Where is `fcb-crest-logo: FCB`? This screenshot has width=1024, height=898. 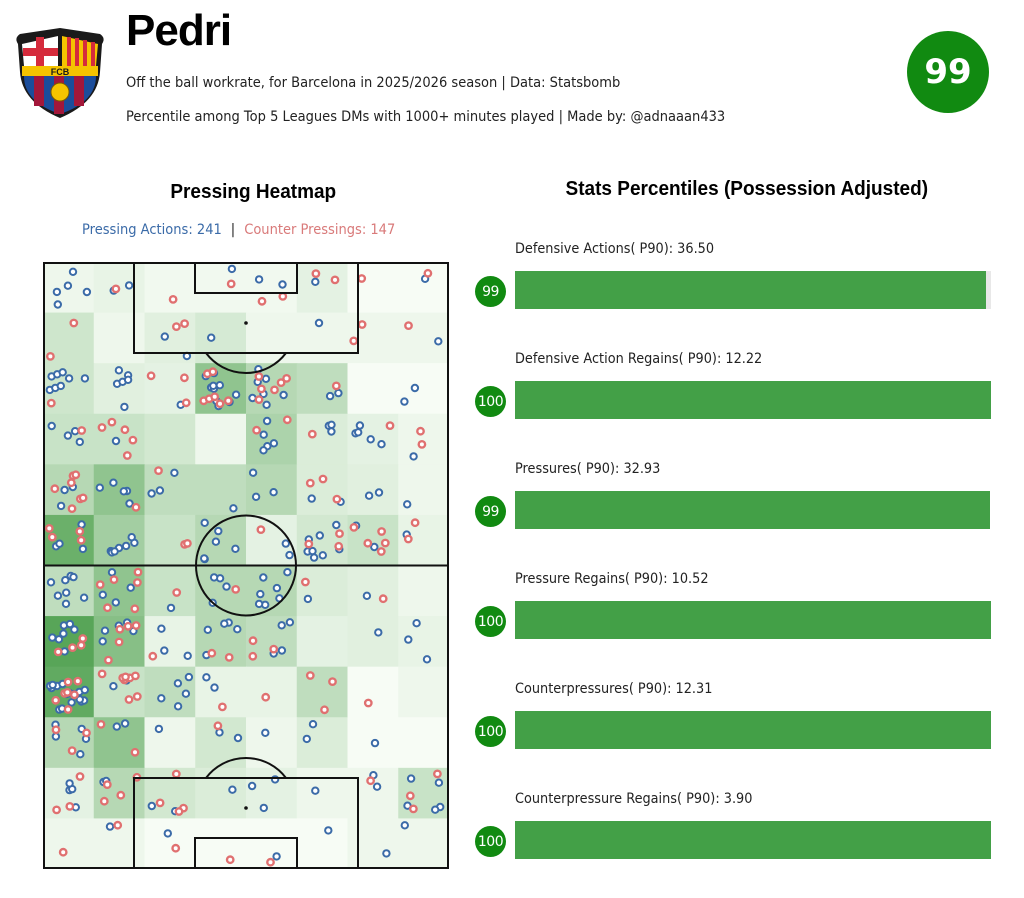
fcb-crest-logo: FCB is located at coordinates (60, 73).